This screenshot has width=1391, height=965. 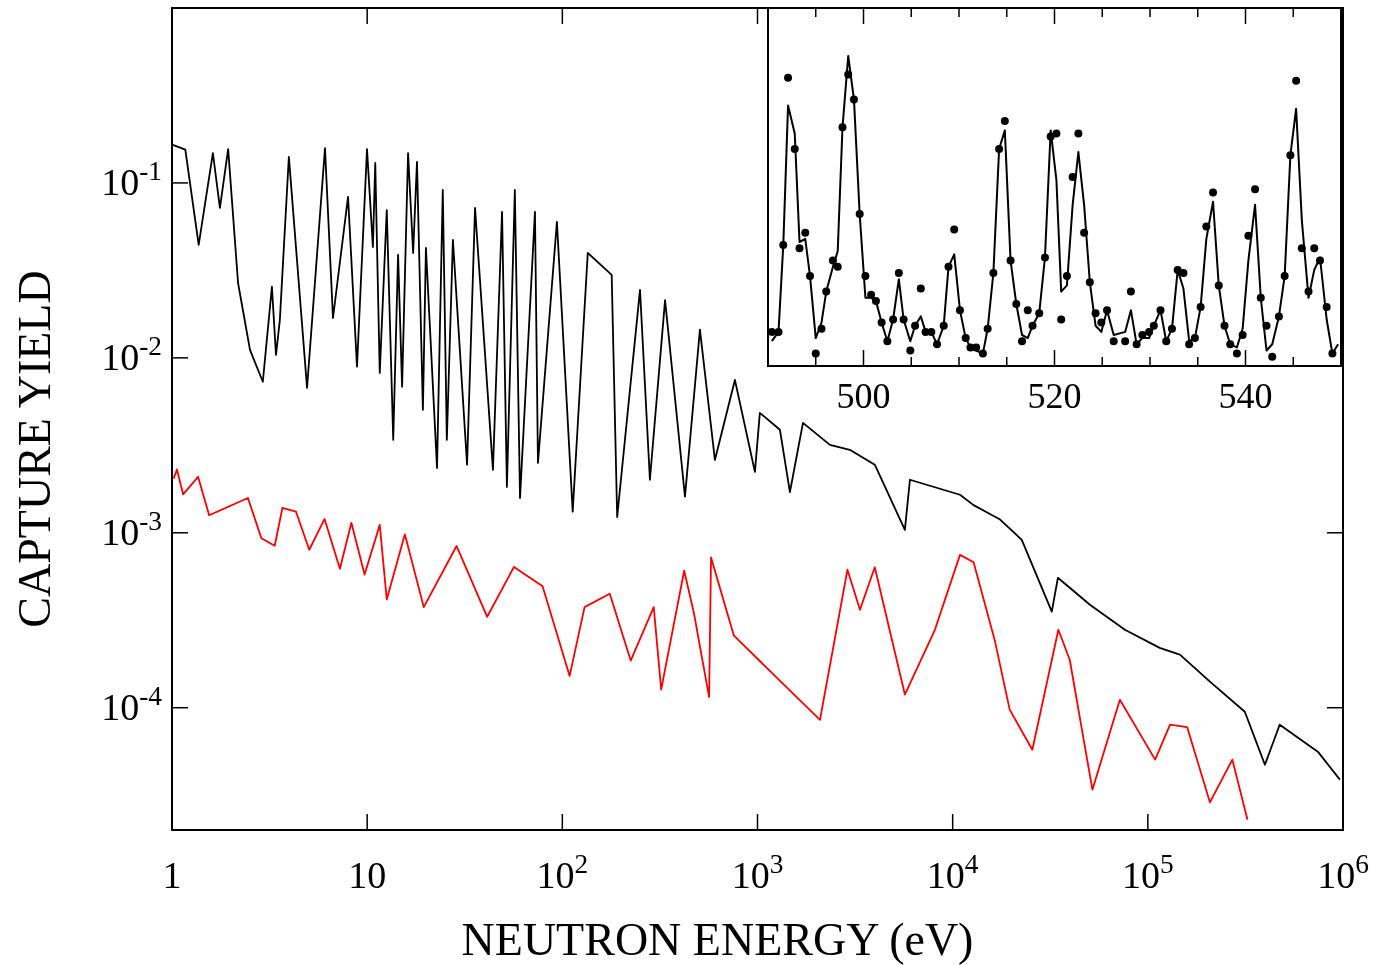 What do you see at coordinates (952, 872) in the screenshot?
I see `x-tick-label: 10$^{4}$` at bounding box center [952, 872].